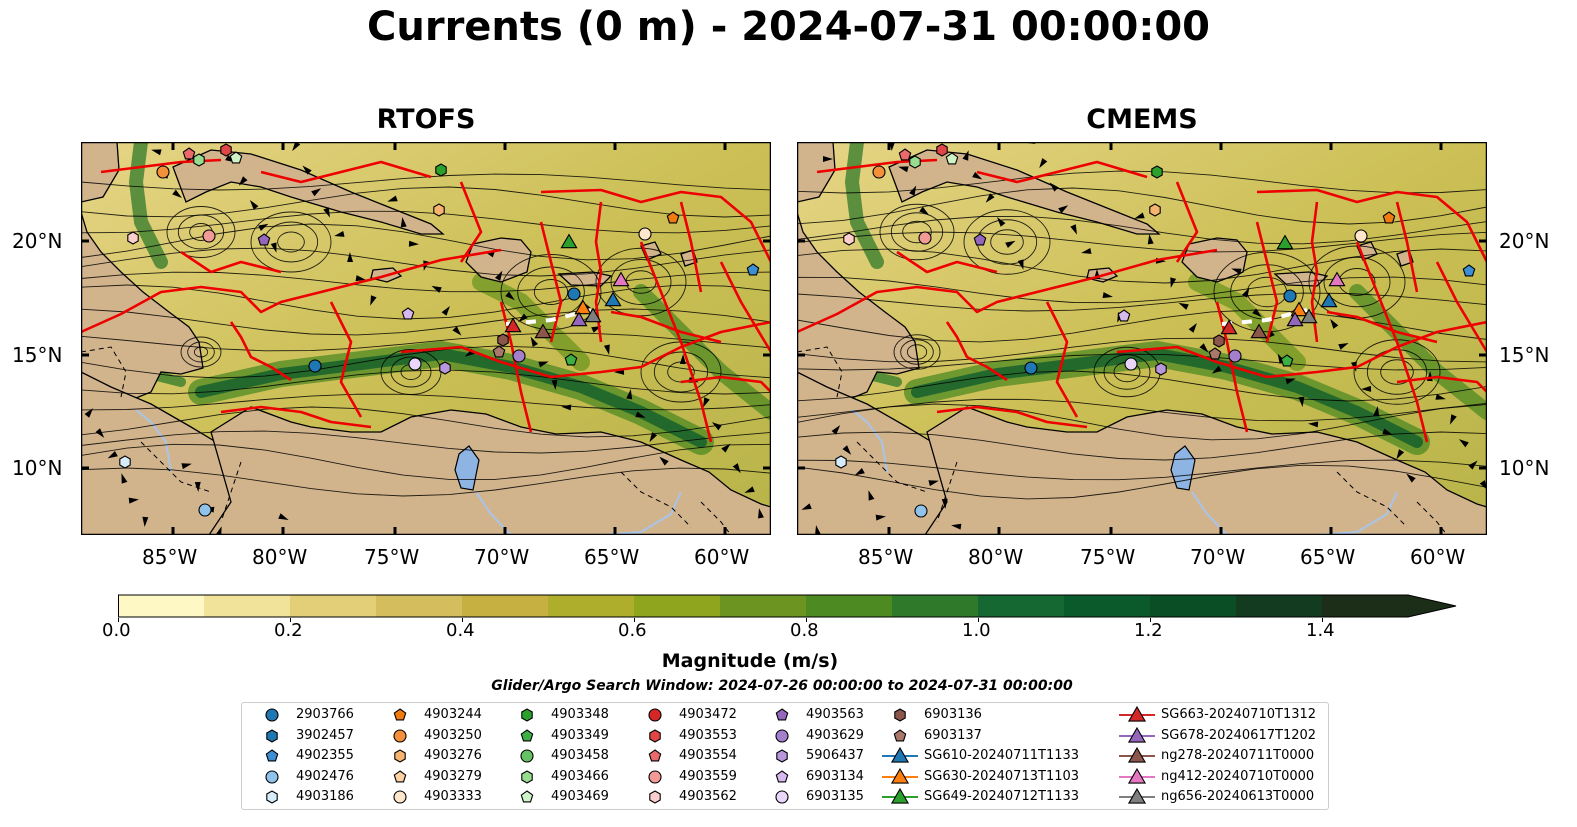  I want to click on magnitude-colorbar, so click(788, 608).